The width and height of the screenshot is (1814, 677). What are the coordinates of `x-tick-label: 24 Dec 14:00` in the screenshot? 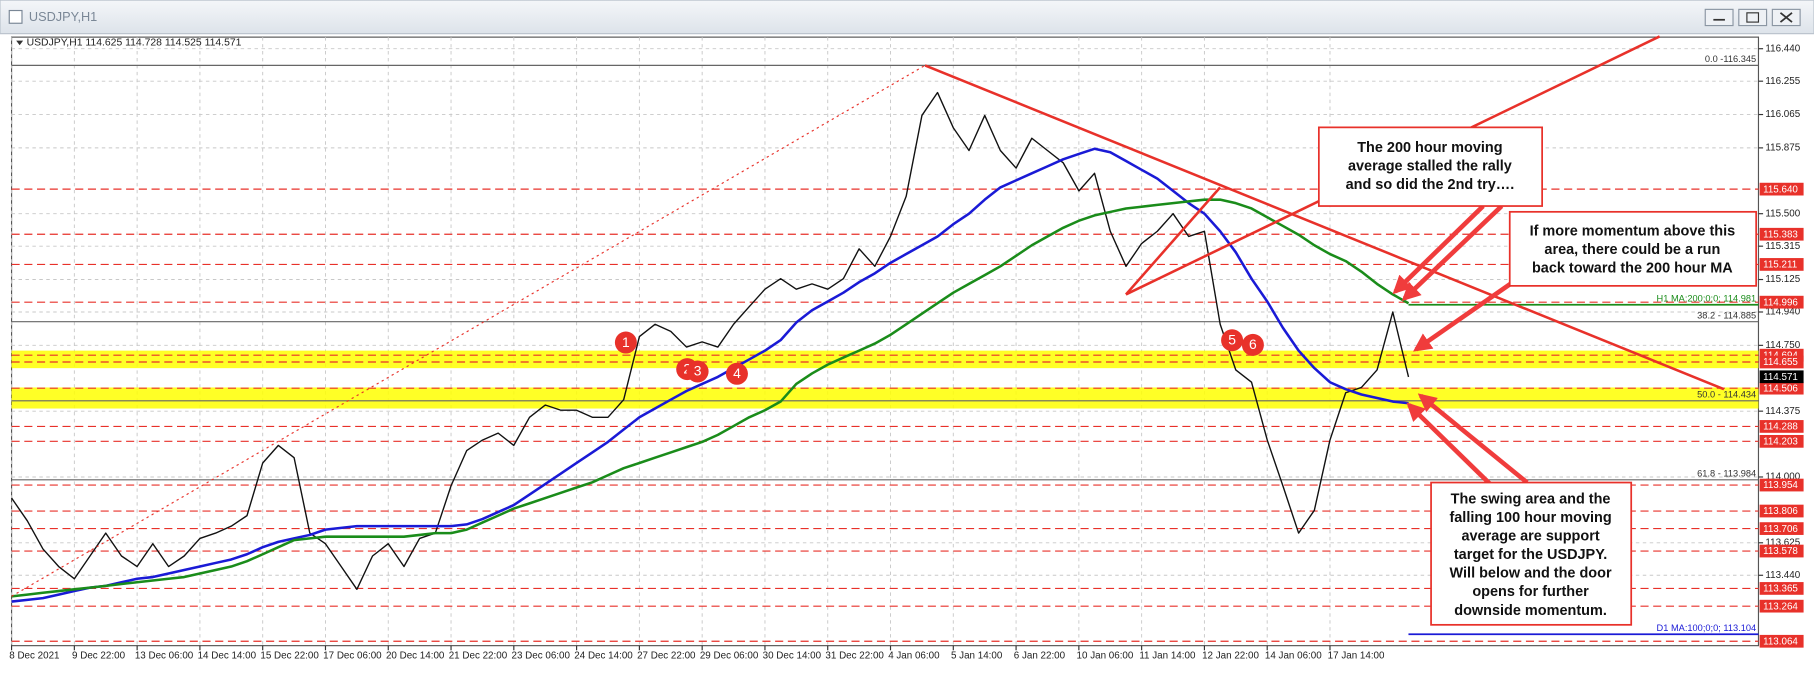 It's located at (603, 656).